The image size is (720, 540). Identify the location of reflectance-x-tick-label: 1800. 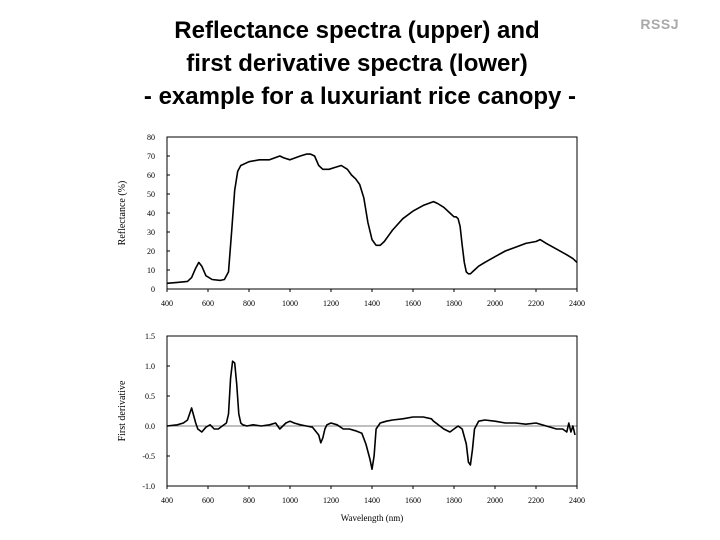
(454, 303).